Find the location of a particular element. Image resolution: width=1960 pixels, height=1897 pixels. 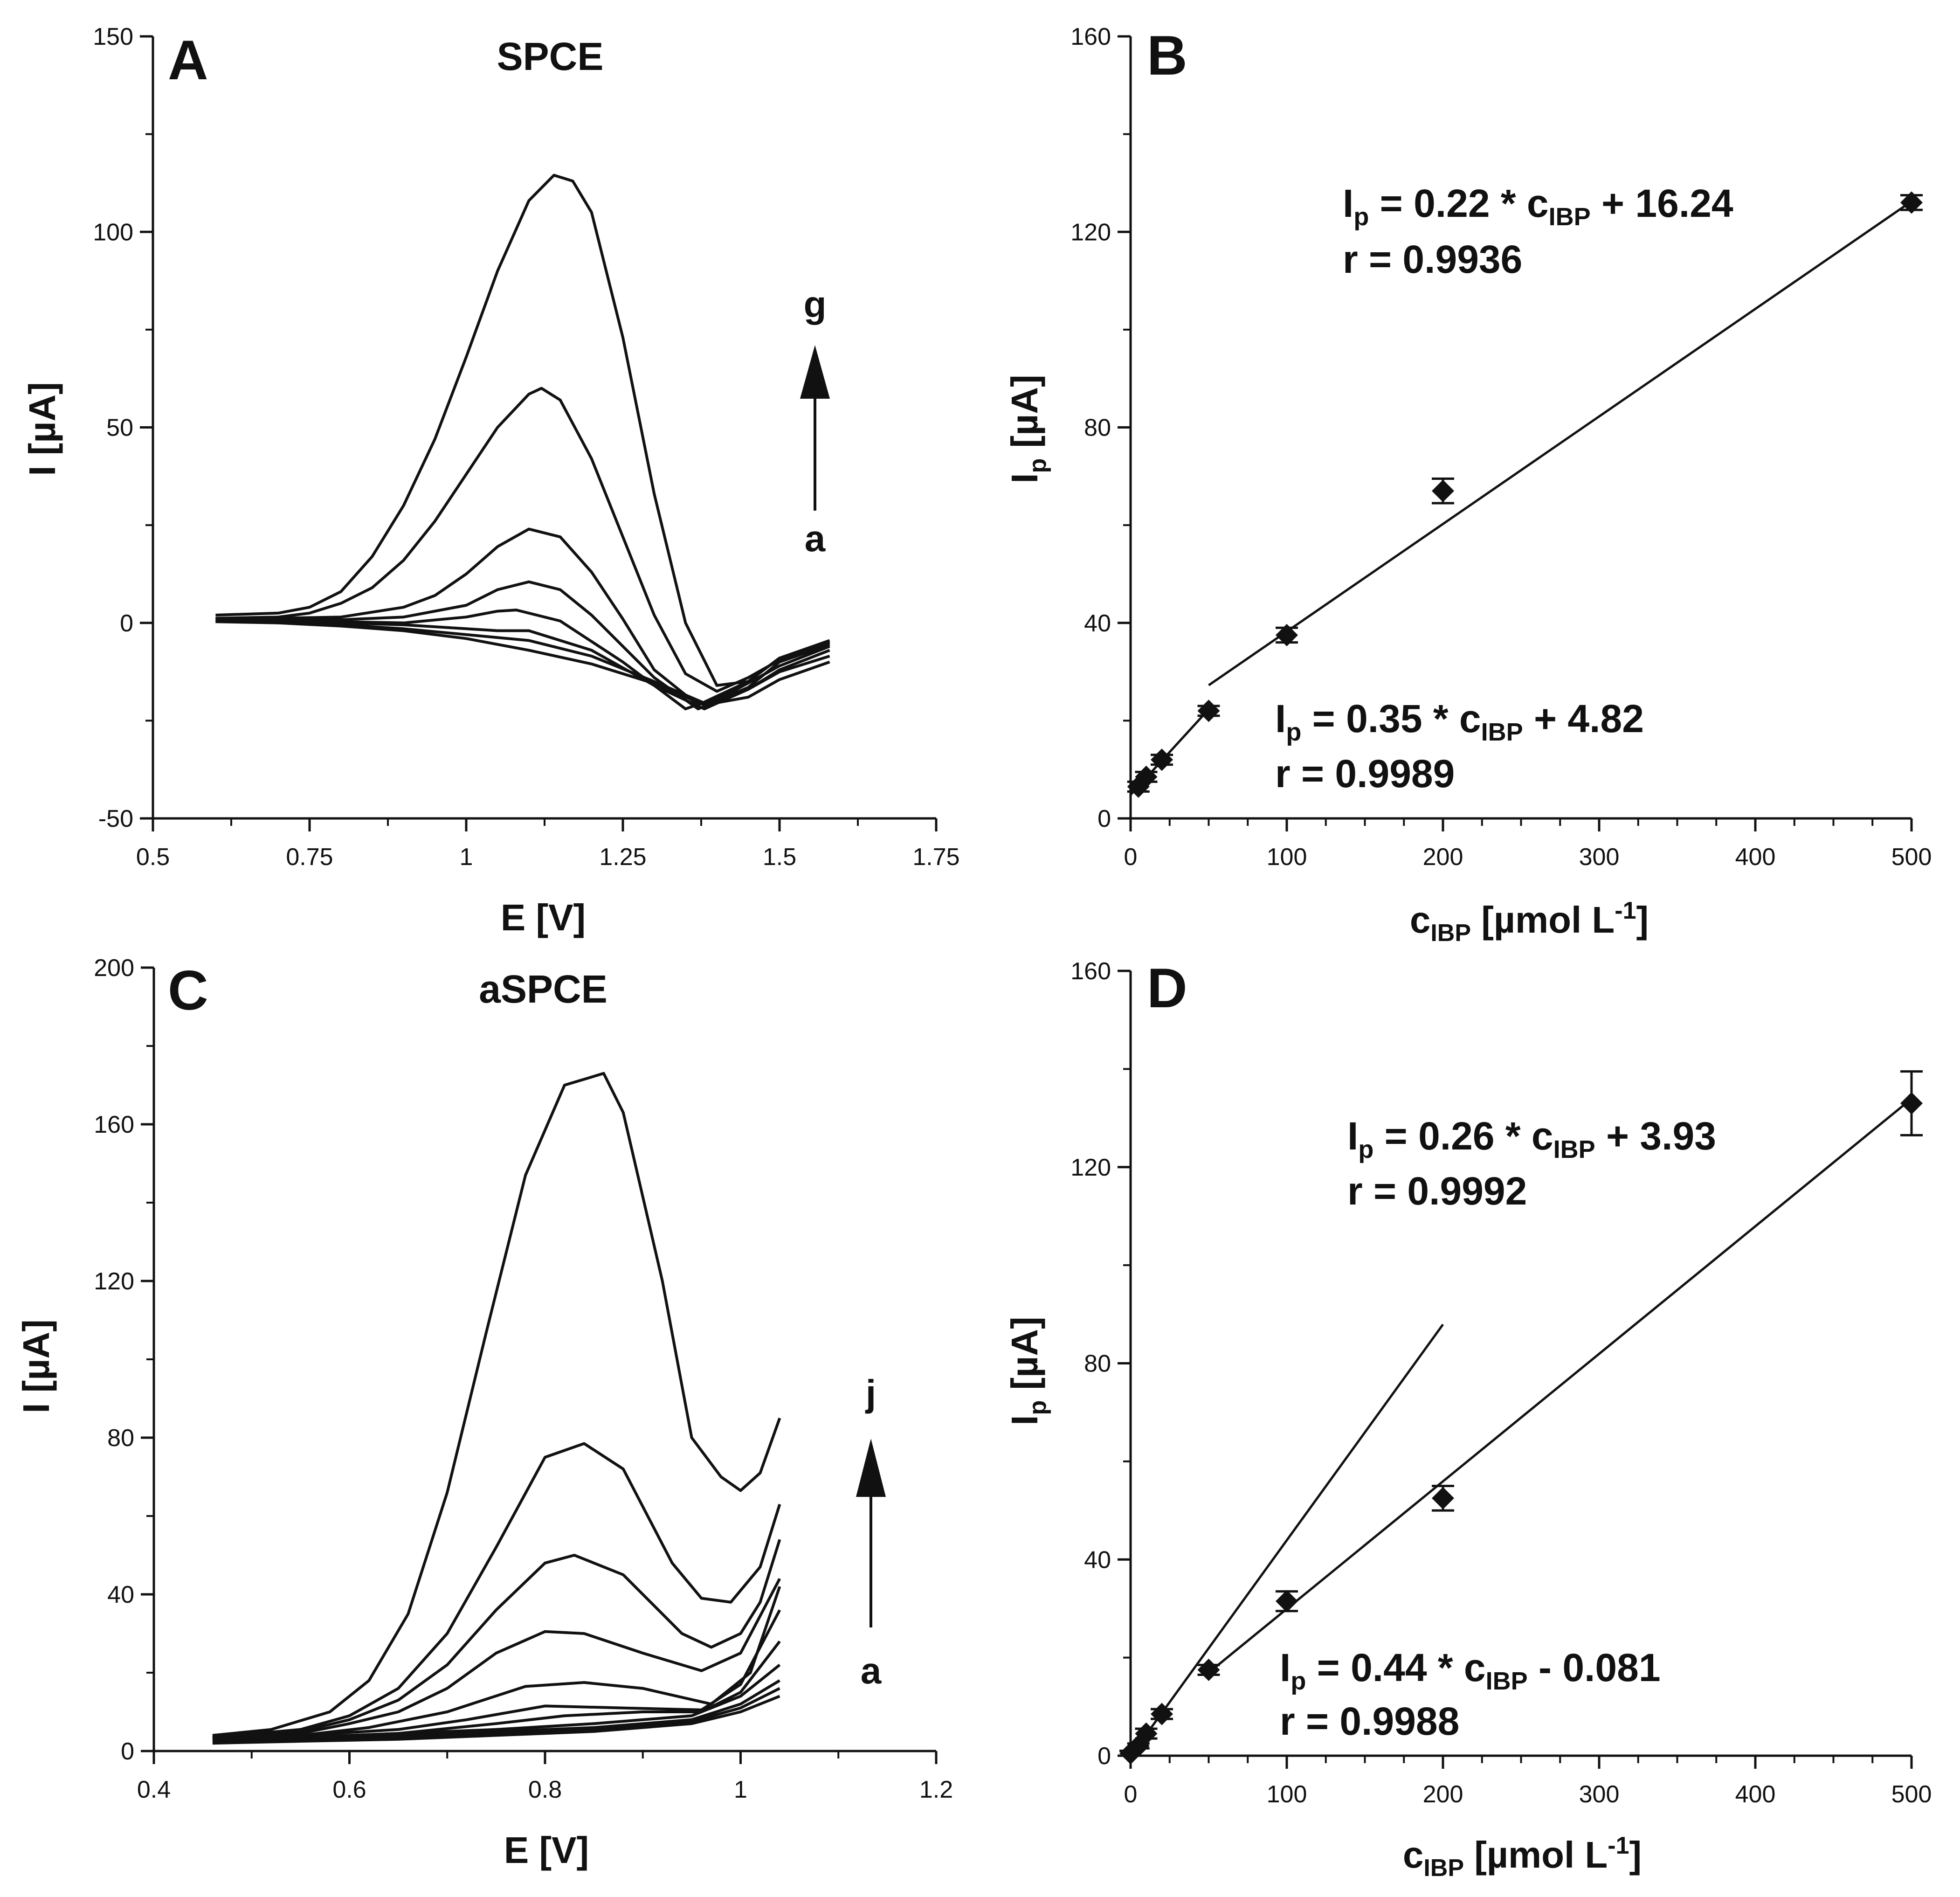

panel-d-x-tick-label: 300 is located at coordinates (1600, 1794).